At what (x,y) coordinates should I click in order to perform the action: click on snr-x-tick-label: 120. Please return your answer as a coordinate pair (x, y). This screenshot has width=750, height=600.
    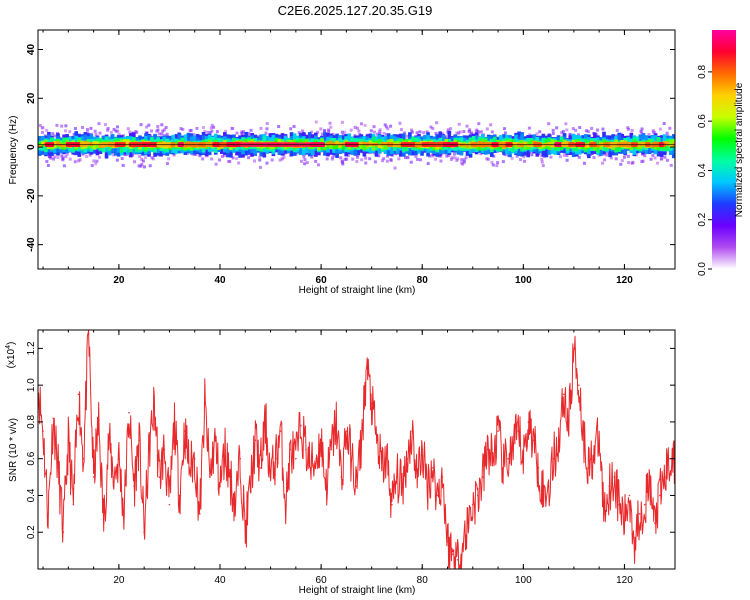
    Looking at the image, I should click on (624, 580).